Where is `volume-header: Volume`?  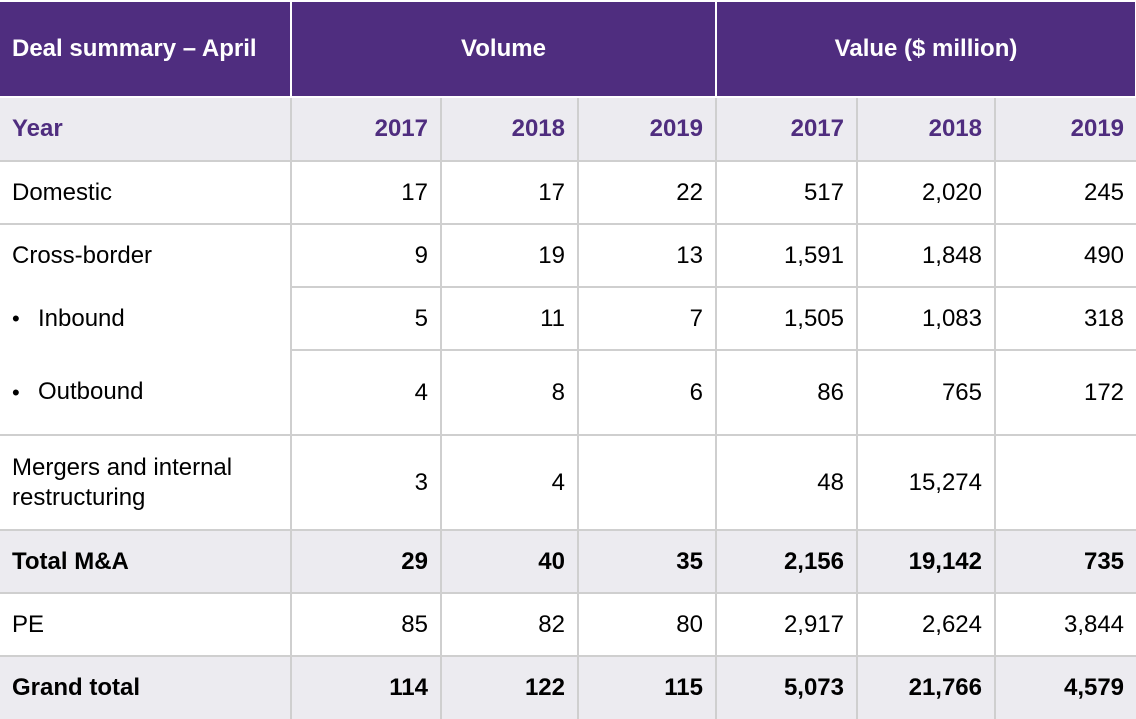
volume-header: Volume is located at coordinates (503, 49).